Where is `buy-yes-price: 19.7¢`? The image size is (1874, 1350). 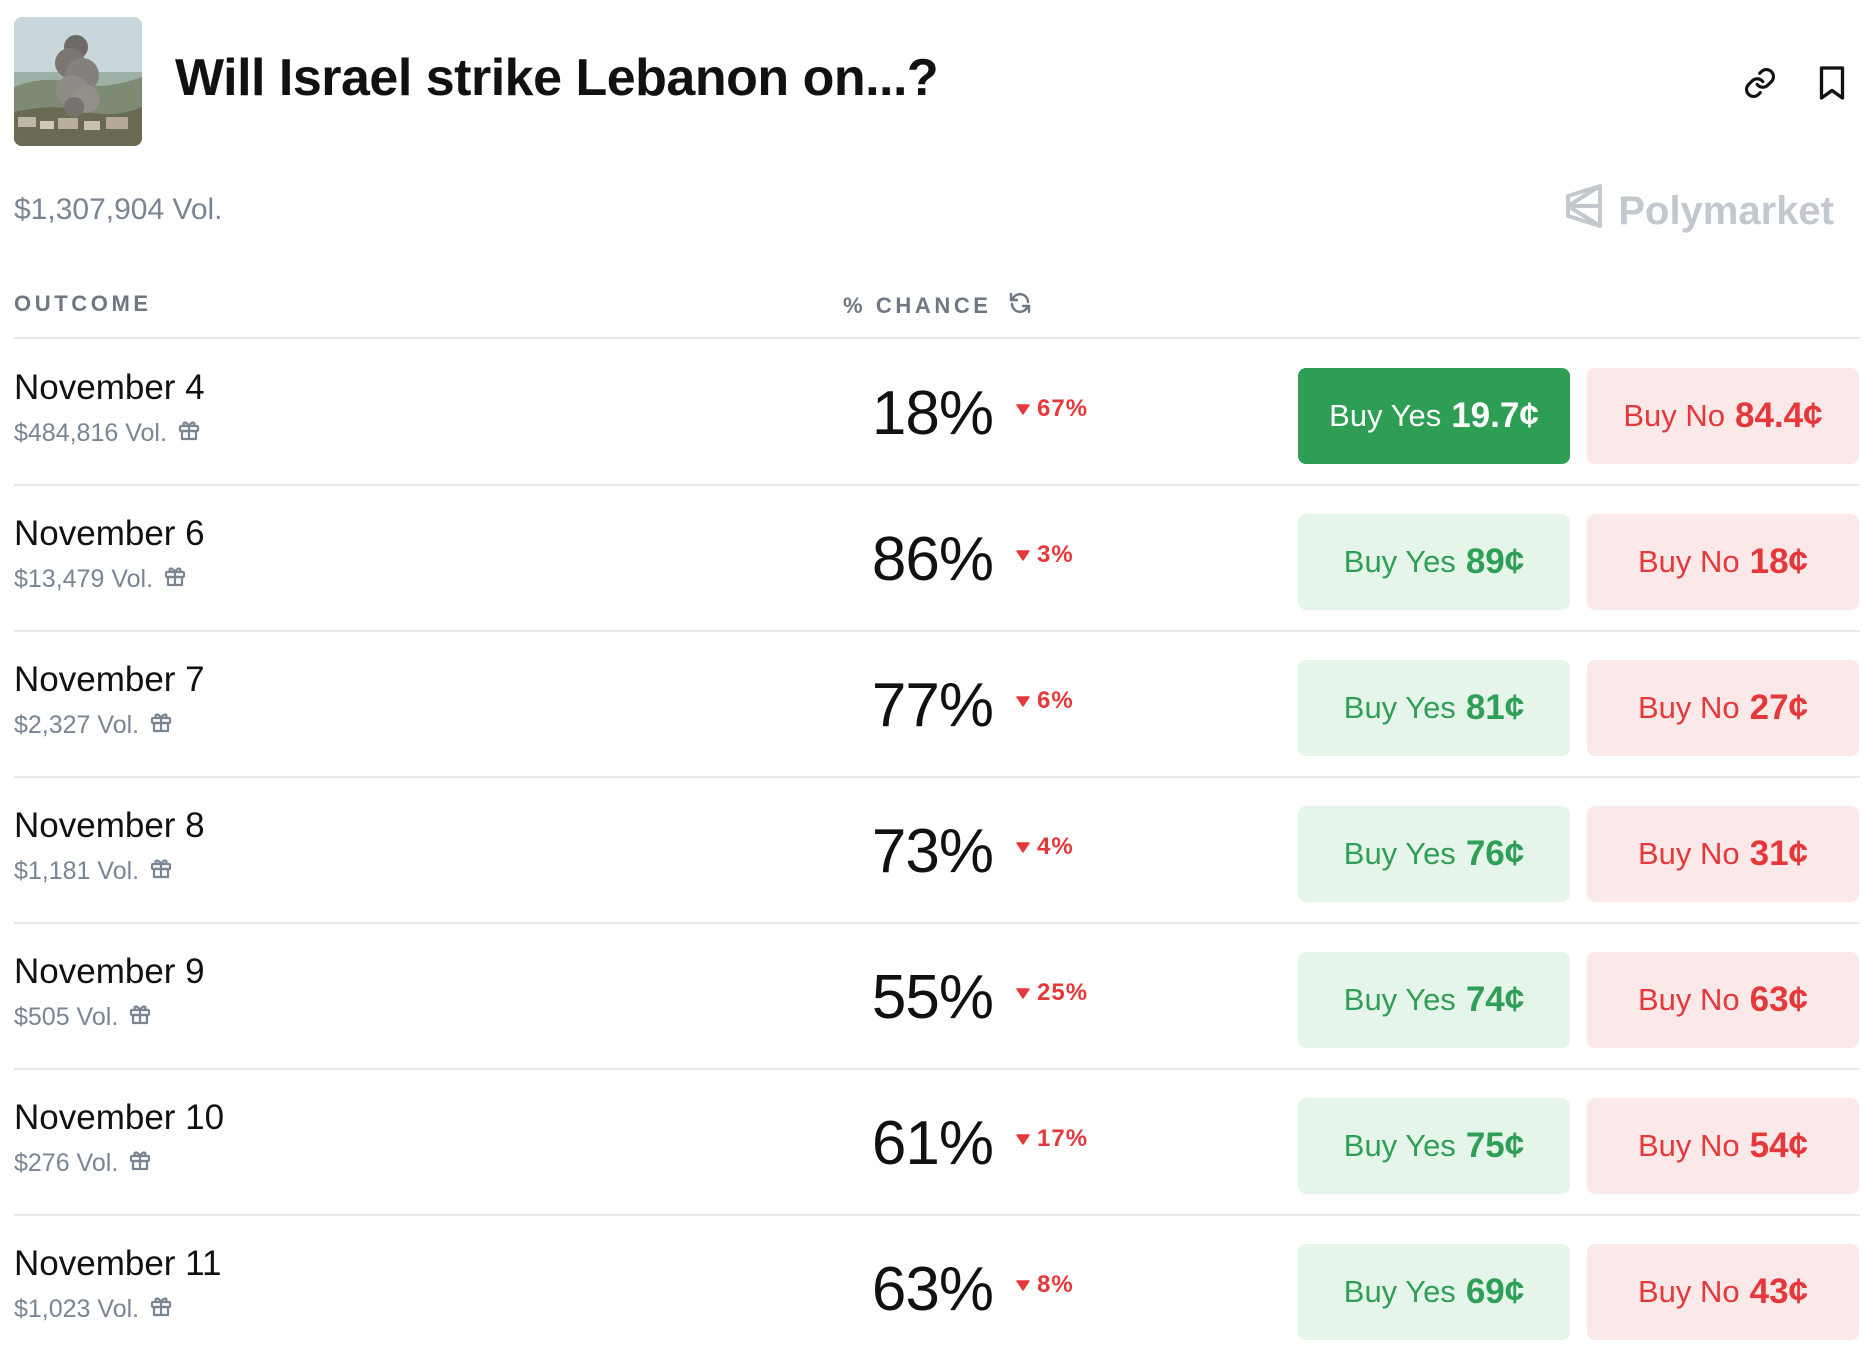
buy-yes-price: 19.7¢ is located at coordinates (1495, 415).